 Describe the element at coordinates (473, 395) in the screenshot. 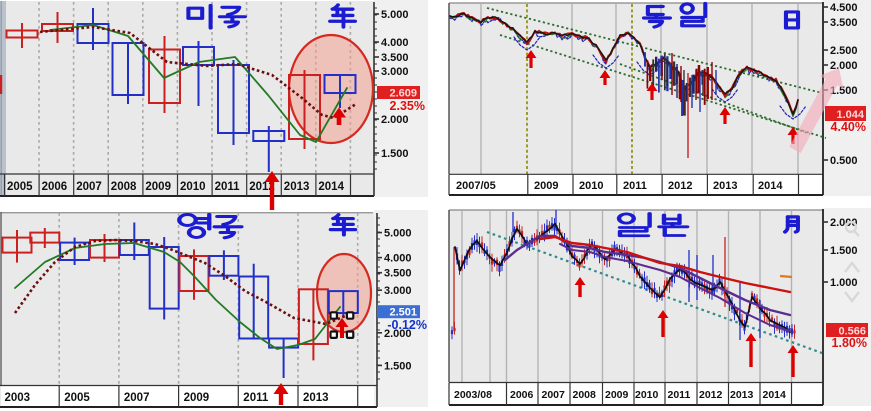

I see `svg-text: 2003/08` at that location.